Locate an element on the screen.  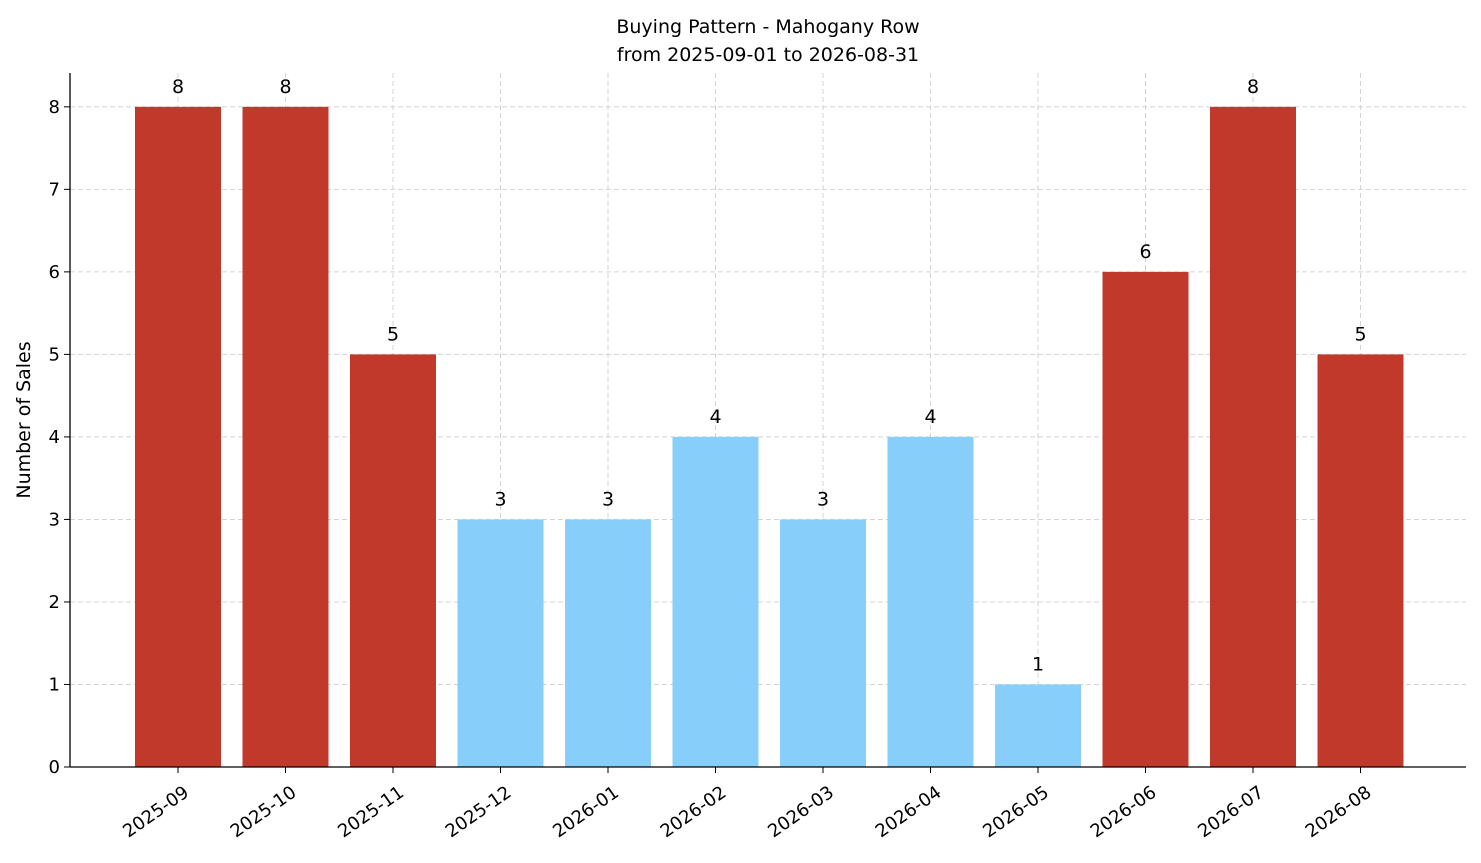
y-tick-label: 8 is located at coordinates (54, 107).